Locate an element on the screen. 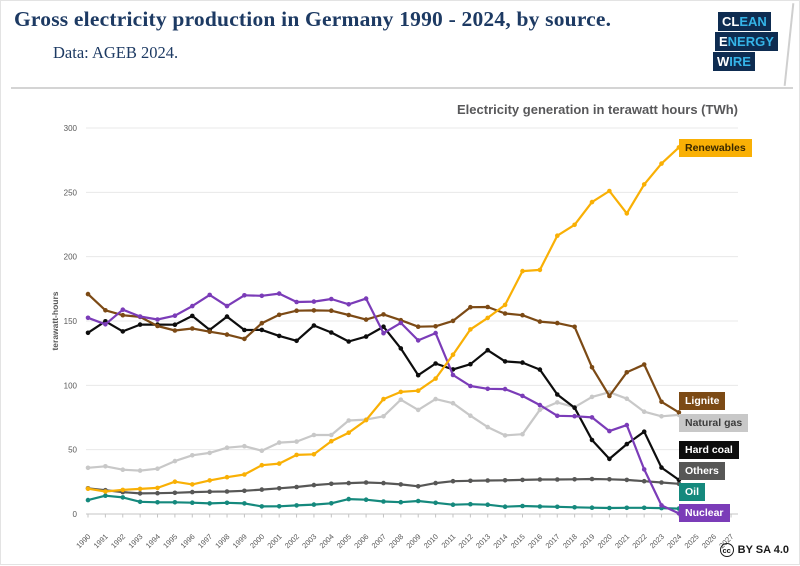 This screenshot has height=566, width=800. svg-text: 2014 is located at coordinates (500, 541).